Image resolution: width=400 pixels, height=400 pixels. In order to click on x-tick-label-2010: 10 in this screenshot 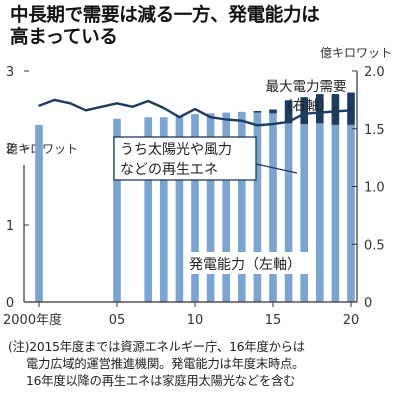, I will do `click(195, 320)`.